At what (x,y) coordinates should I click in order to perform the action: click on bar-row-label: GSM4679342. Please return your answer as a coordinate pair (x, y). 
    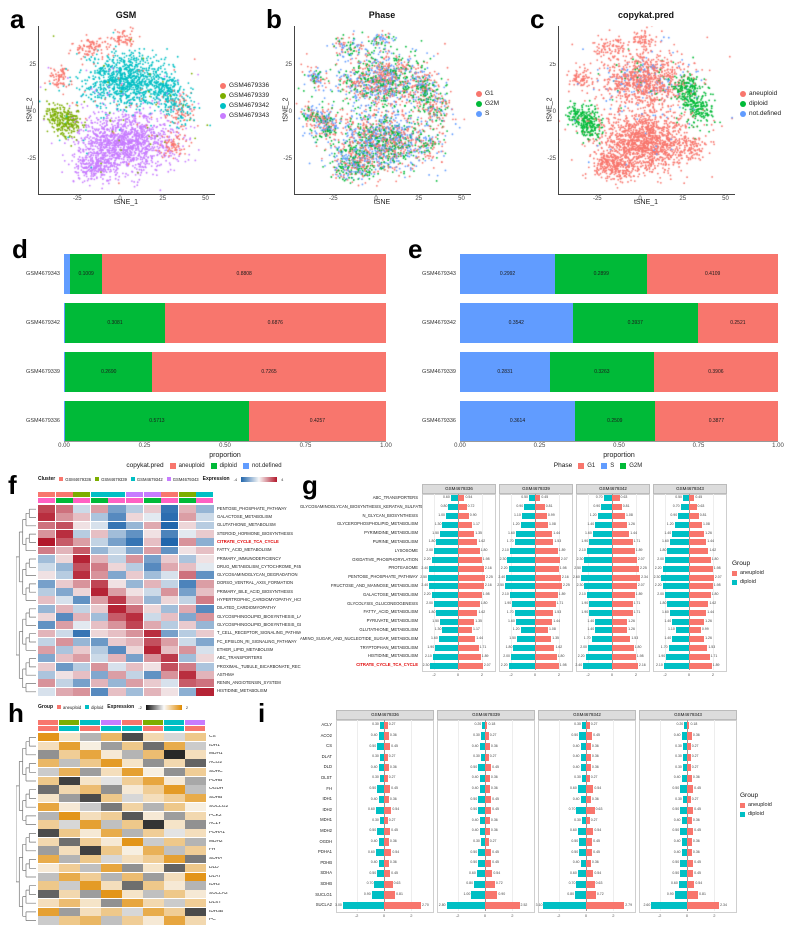
    Looking at the image, I should click on (43, 323).